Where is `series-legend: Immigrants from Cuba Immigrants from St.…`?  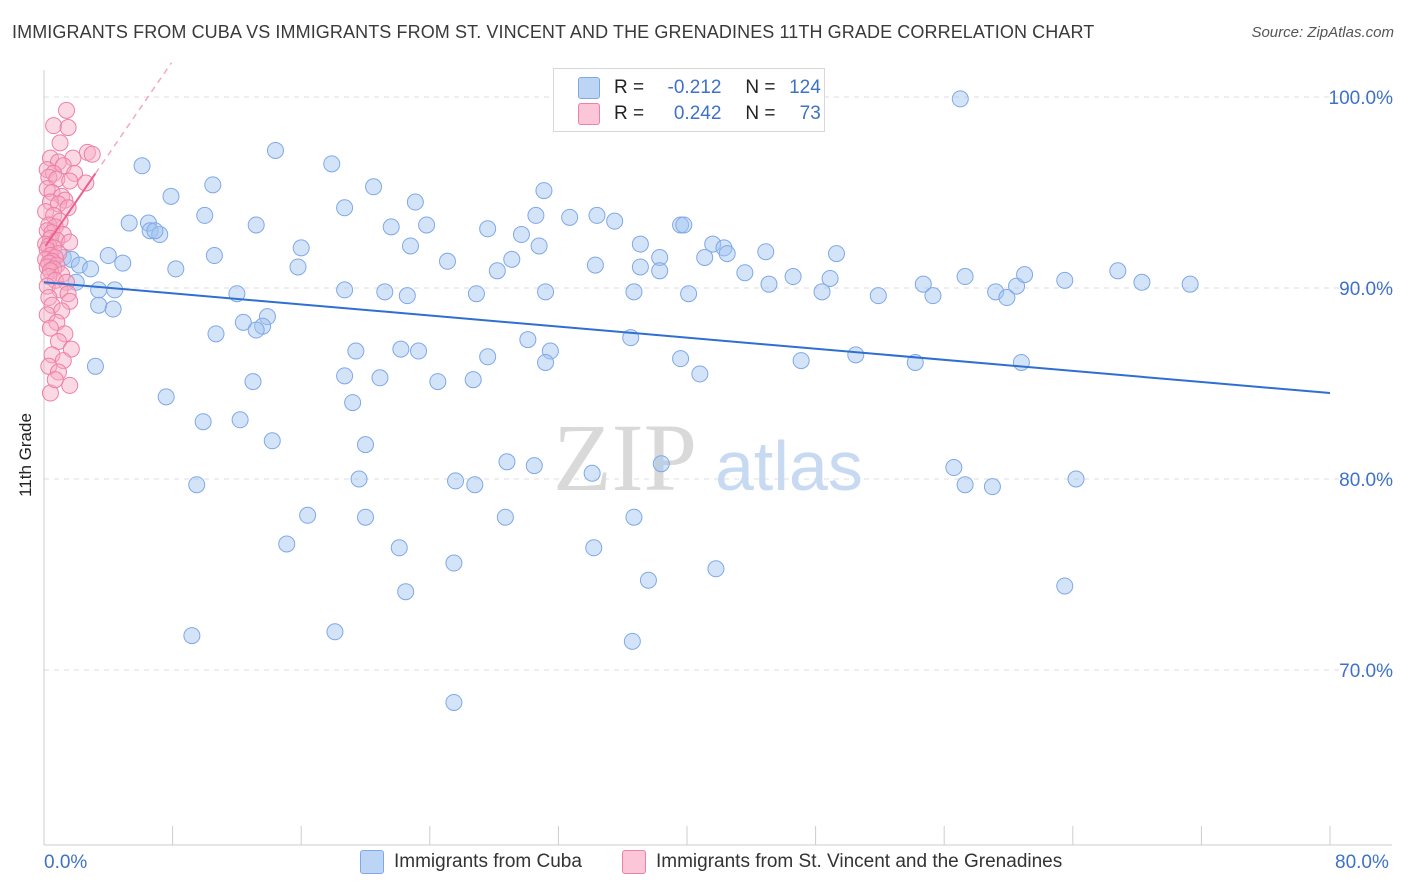
series-legend: Immigrants from Cuba Immigrants from St.… is located at coordinates (703, 865).